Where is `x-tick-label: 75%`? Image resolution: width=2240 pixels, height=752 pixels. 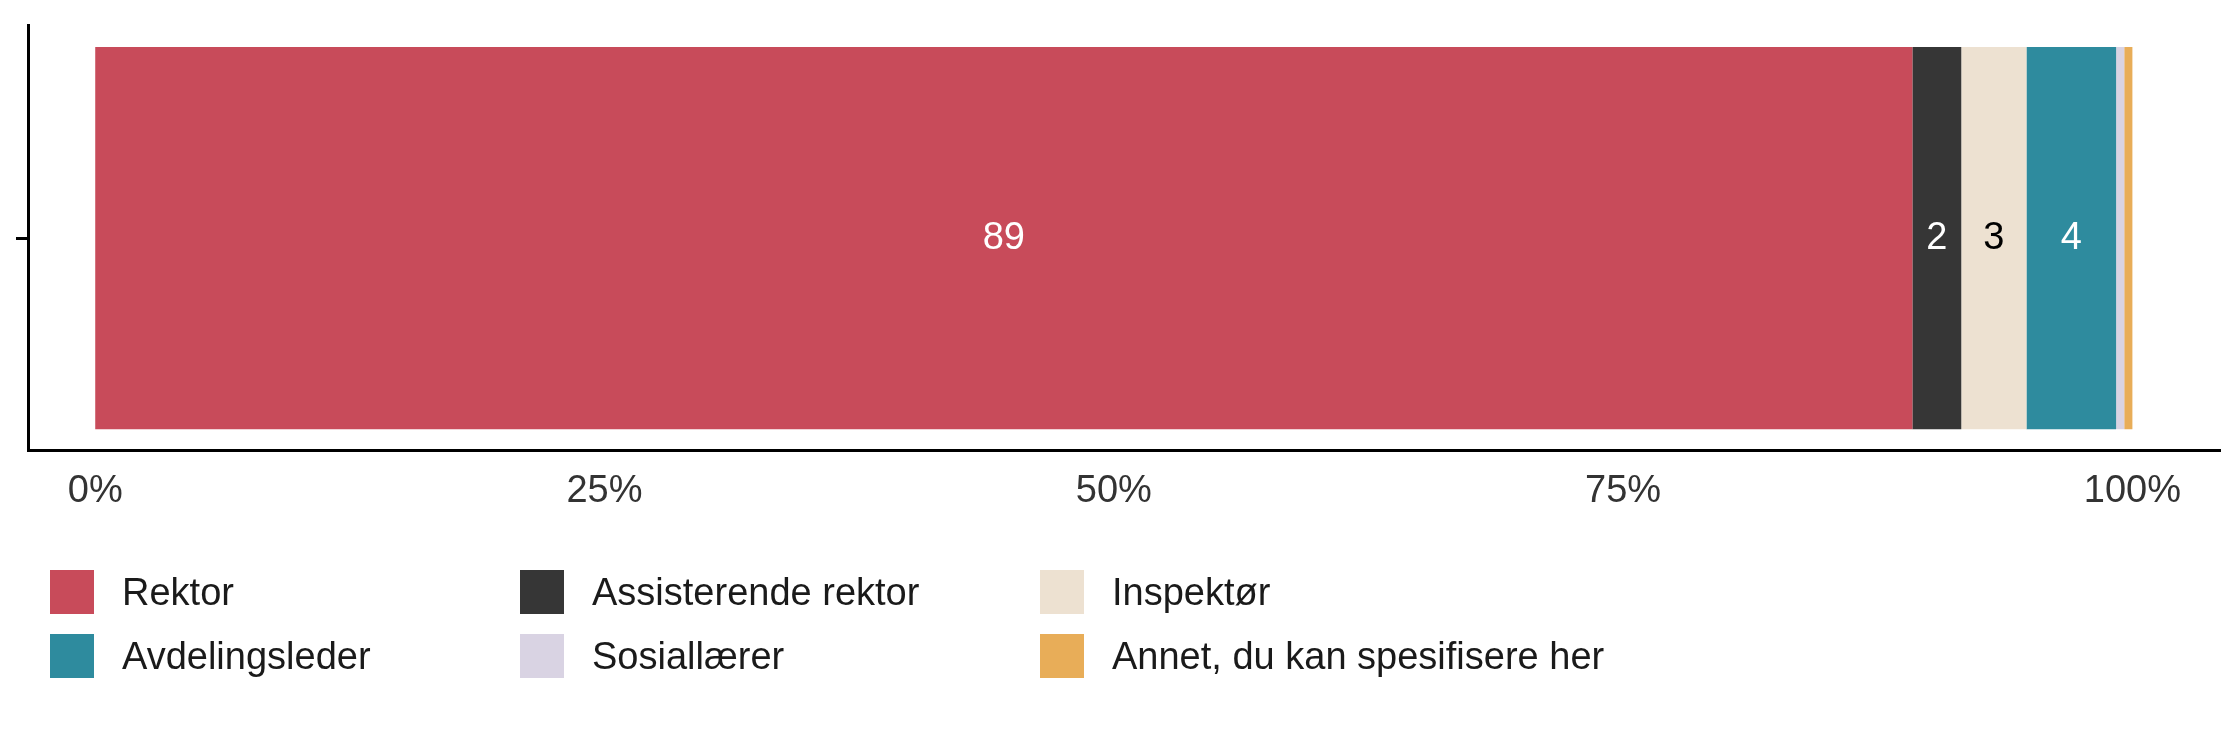
x-tick-label: 75% is located at coordinates (1623, 488).